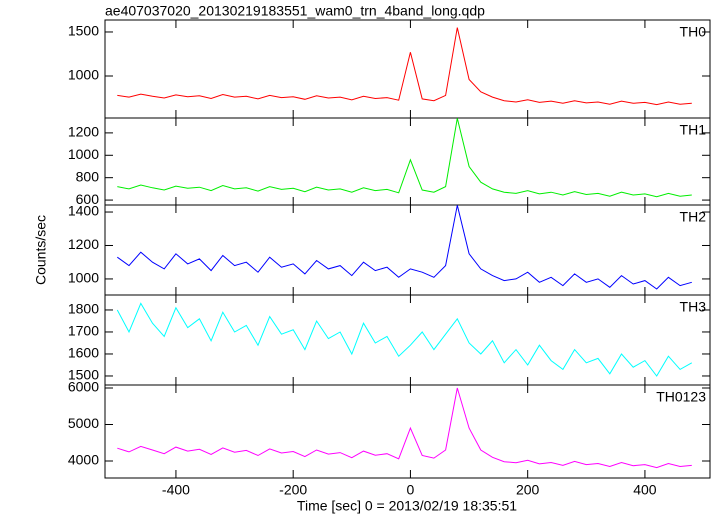 The height and width of the screenshot is (516, 717). What do you see at coordinates (693, 307) in the screenshot?
I see `panel-label: TH3` at bounding box center [693, 307].